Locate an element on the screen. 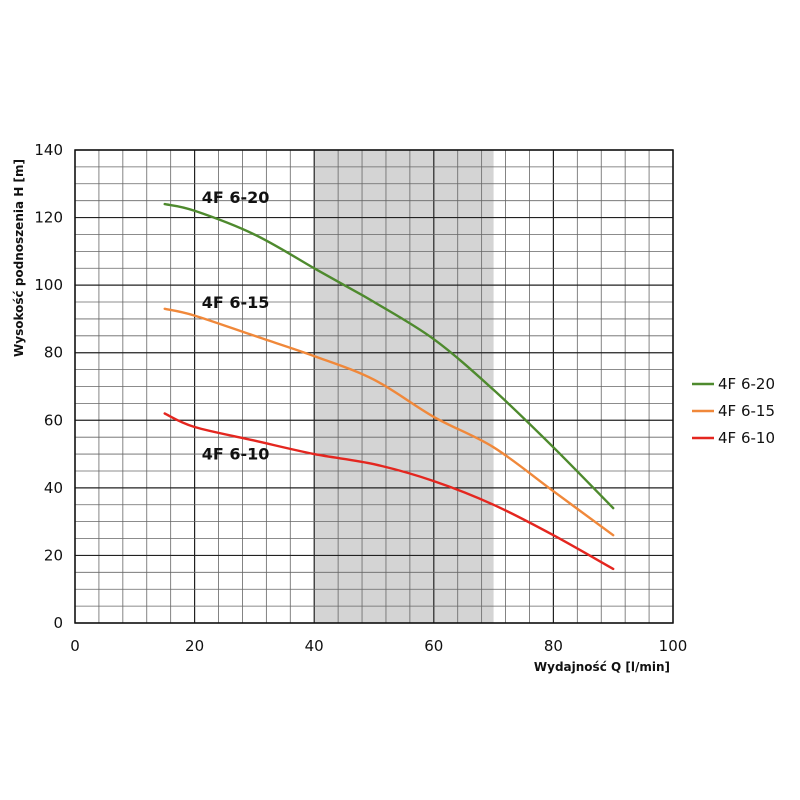  y-axis-title: Wysokość podnoszenia H [m] is located at coordinates (19, 258).